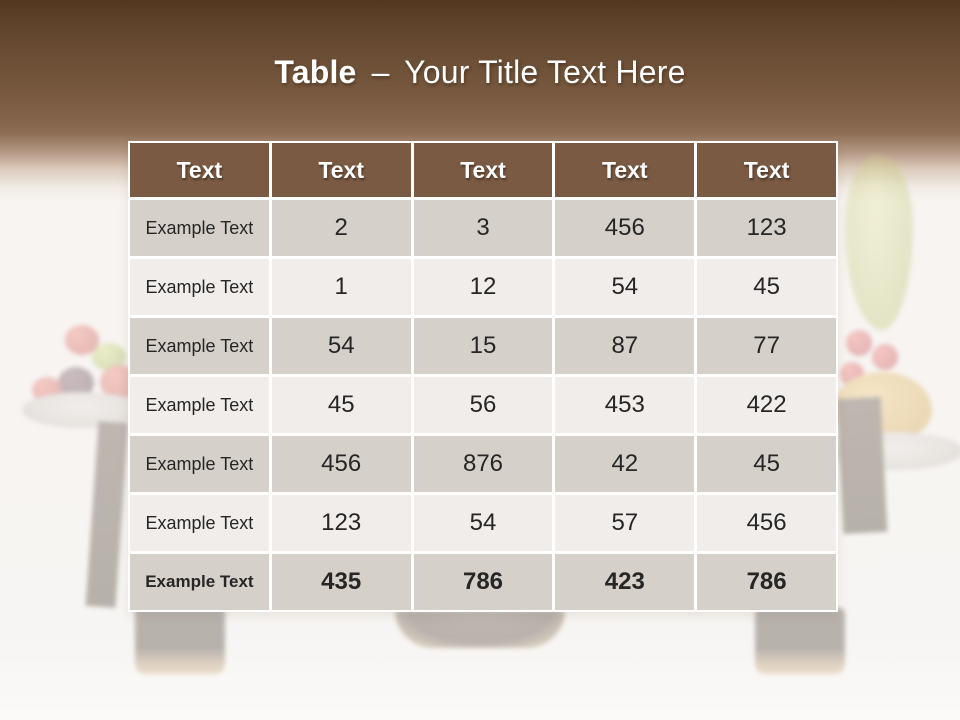 The height and width of the screenshot is (720, 960). Describe the element at coordinates (483, 228) in the screenshot. I see `value-cell: 3` at that location.